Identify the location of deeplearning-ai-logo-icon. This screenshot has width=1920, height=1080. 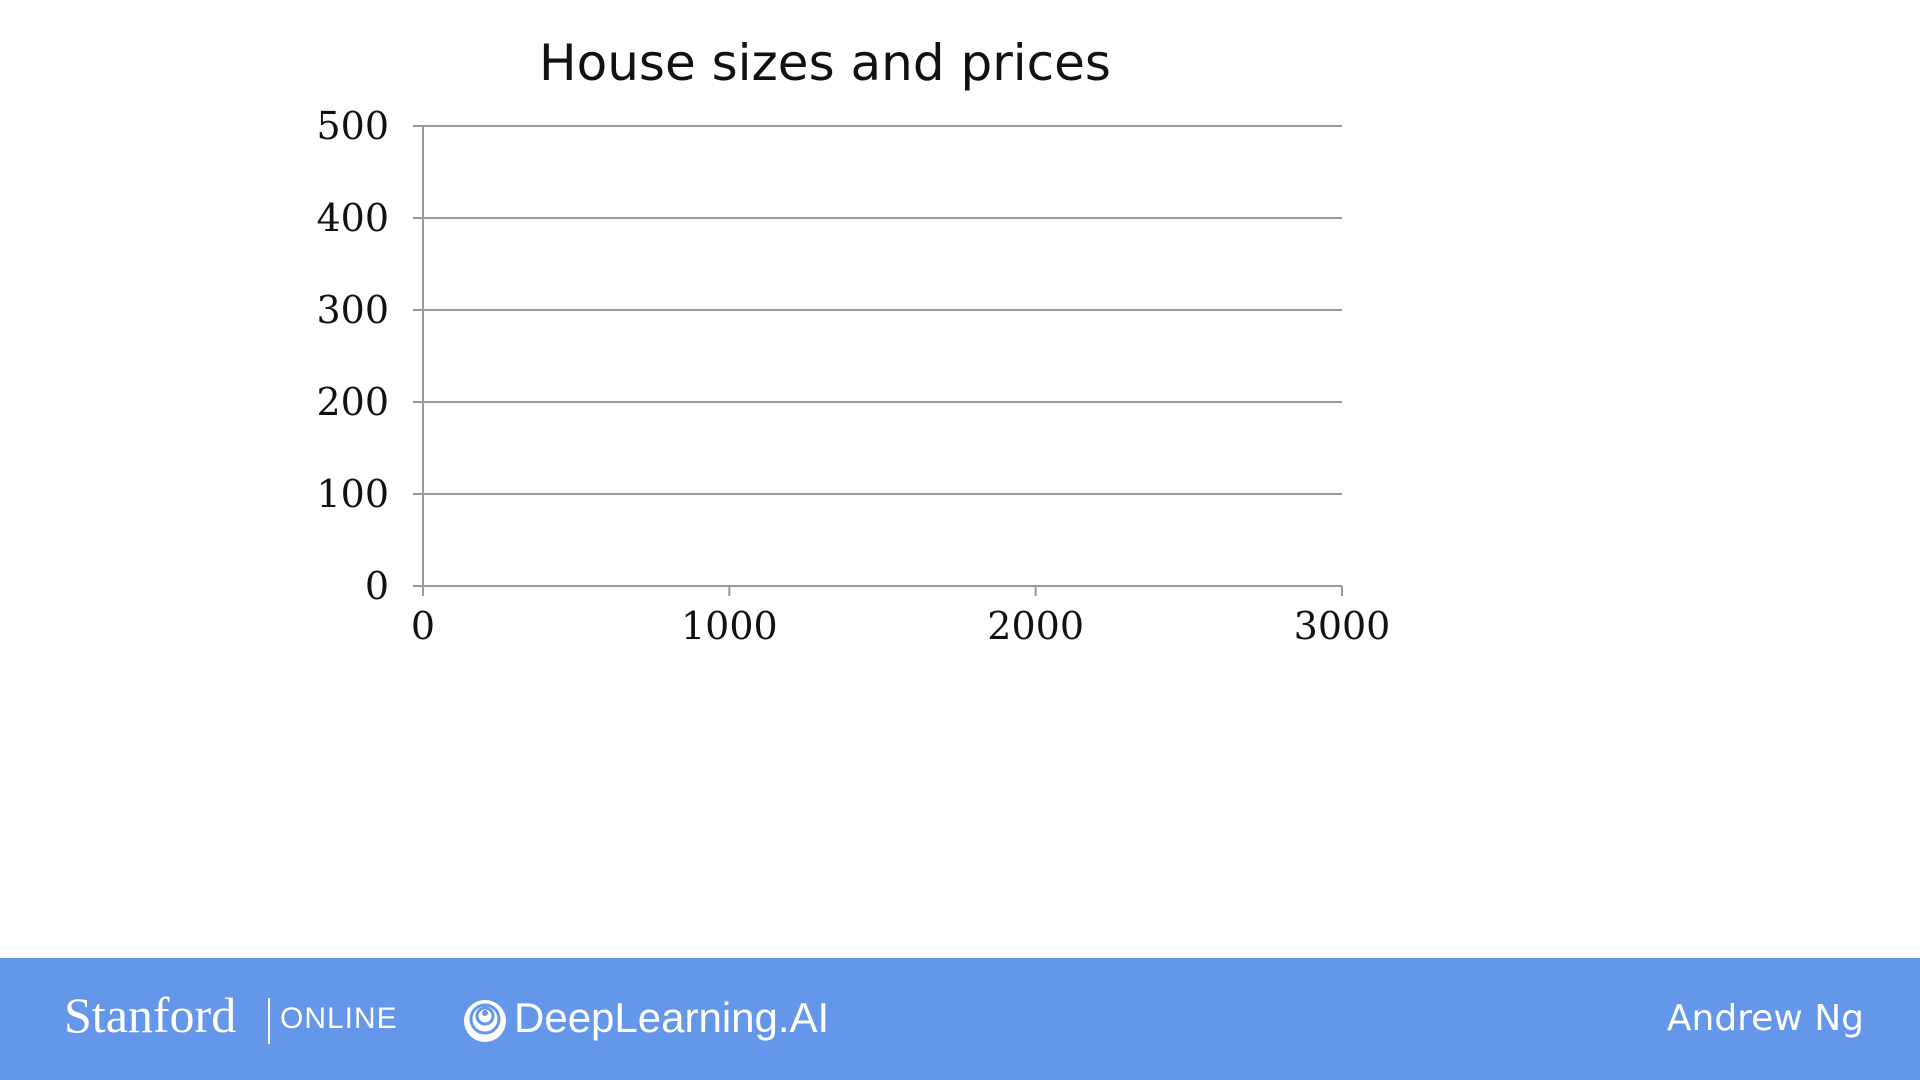
(485, 1021).